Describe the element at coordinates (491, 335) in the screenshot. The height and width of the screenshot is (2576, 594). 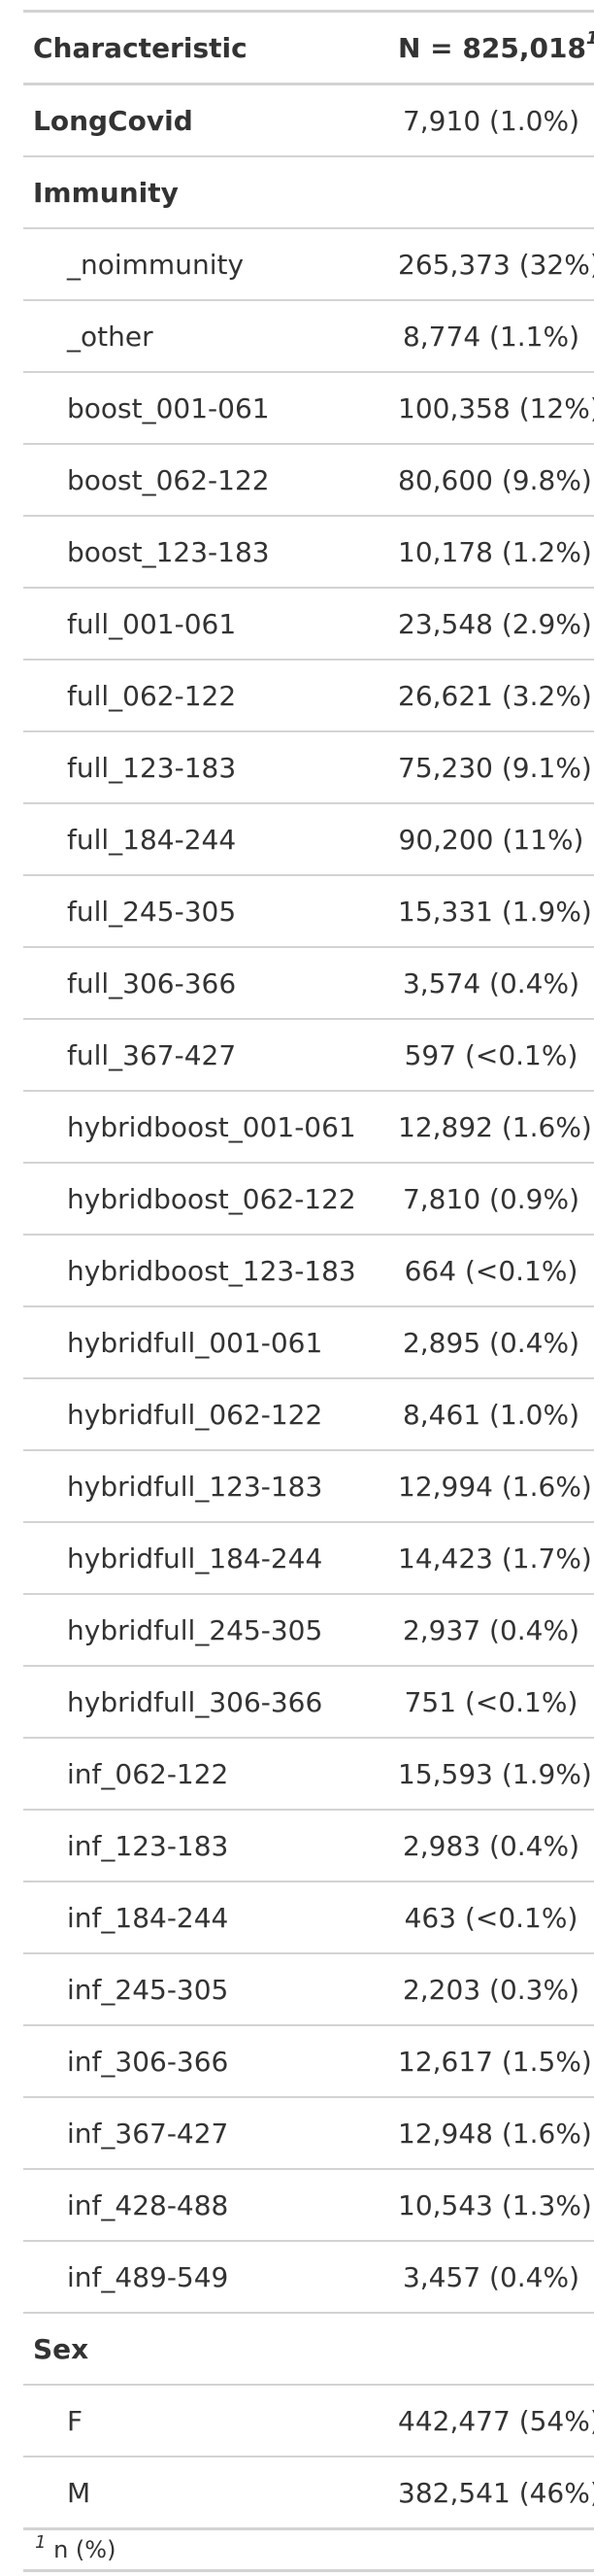
I see `stat-value: 8,774 (1.1%)` at that location.